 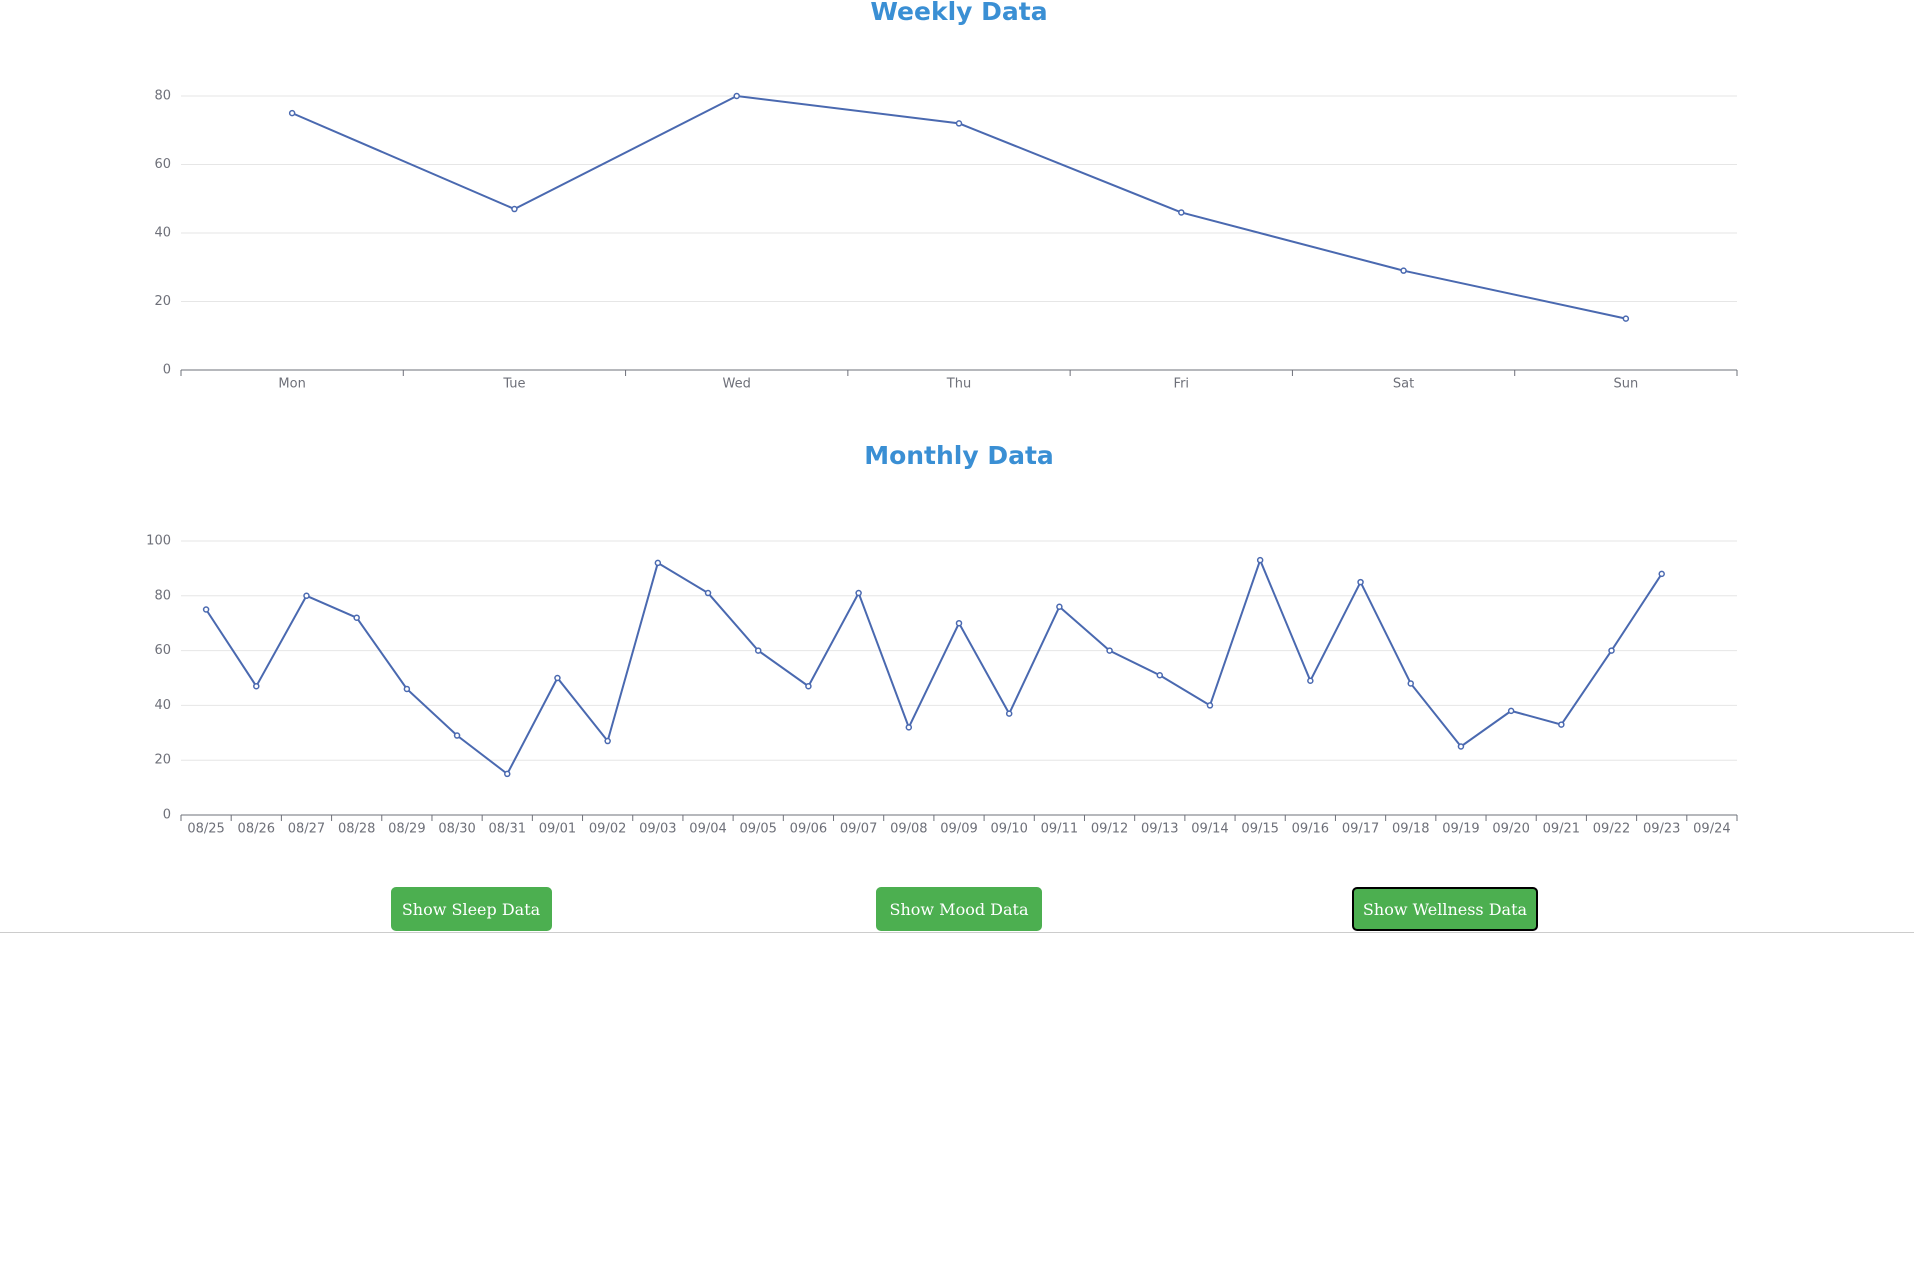 I want to click on x-tick-label: 09/24, so click(x=1711, y=829).